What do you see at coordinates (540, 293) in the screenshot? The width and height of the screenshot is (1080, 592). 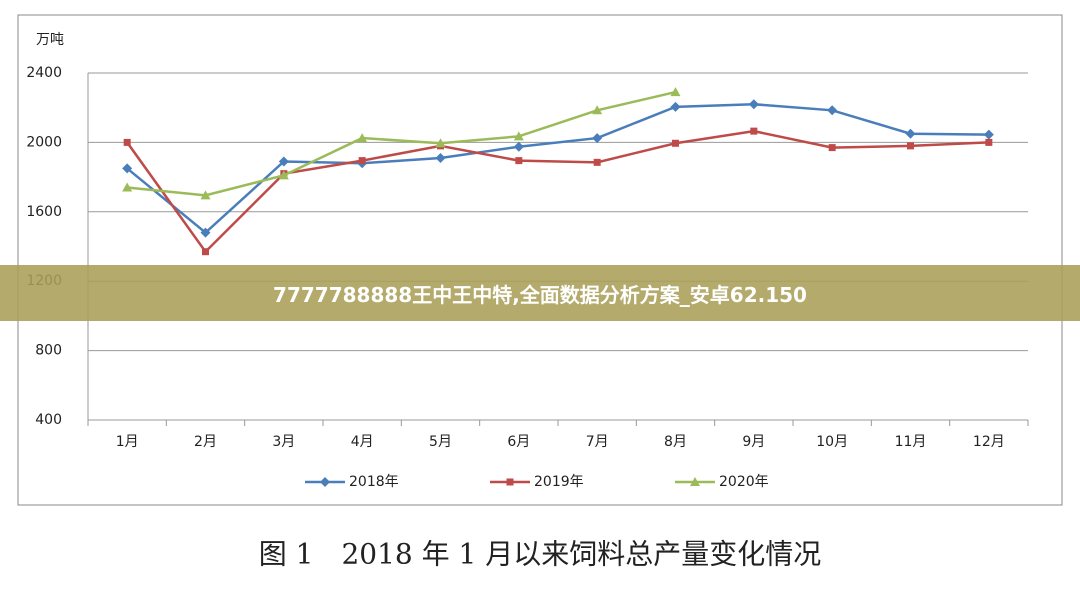 I see `banner: 7777788888王中王中特,全面数据分析方案_安卓62.150` at bounding box center [540, 293].